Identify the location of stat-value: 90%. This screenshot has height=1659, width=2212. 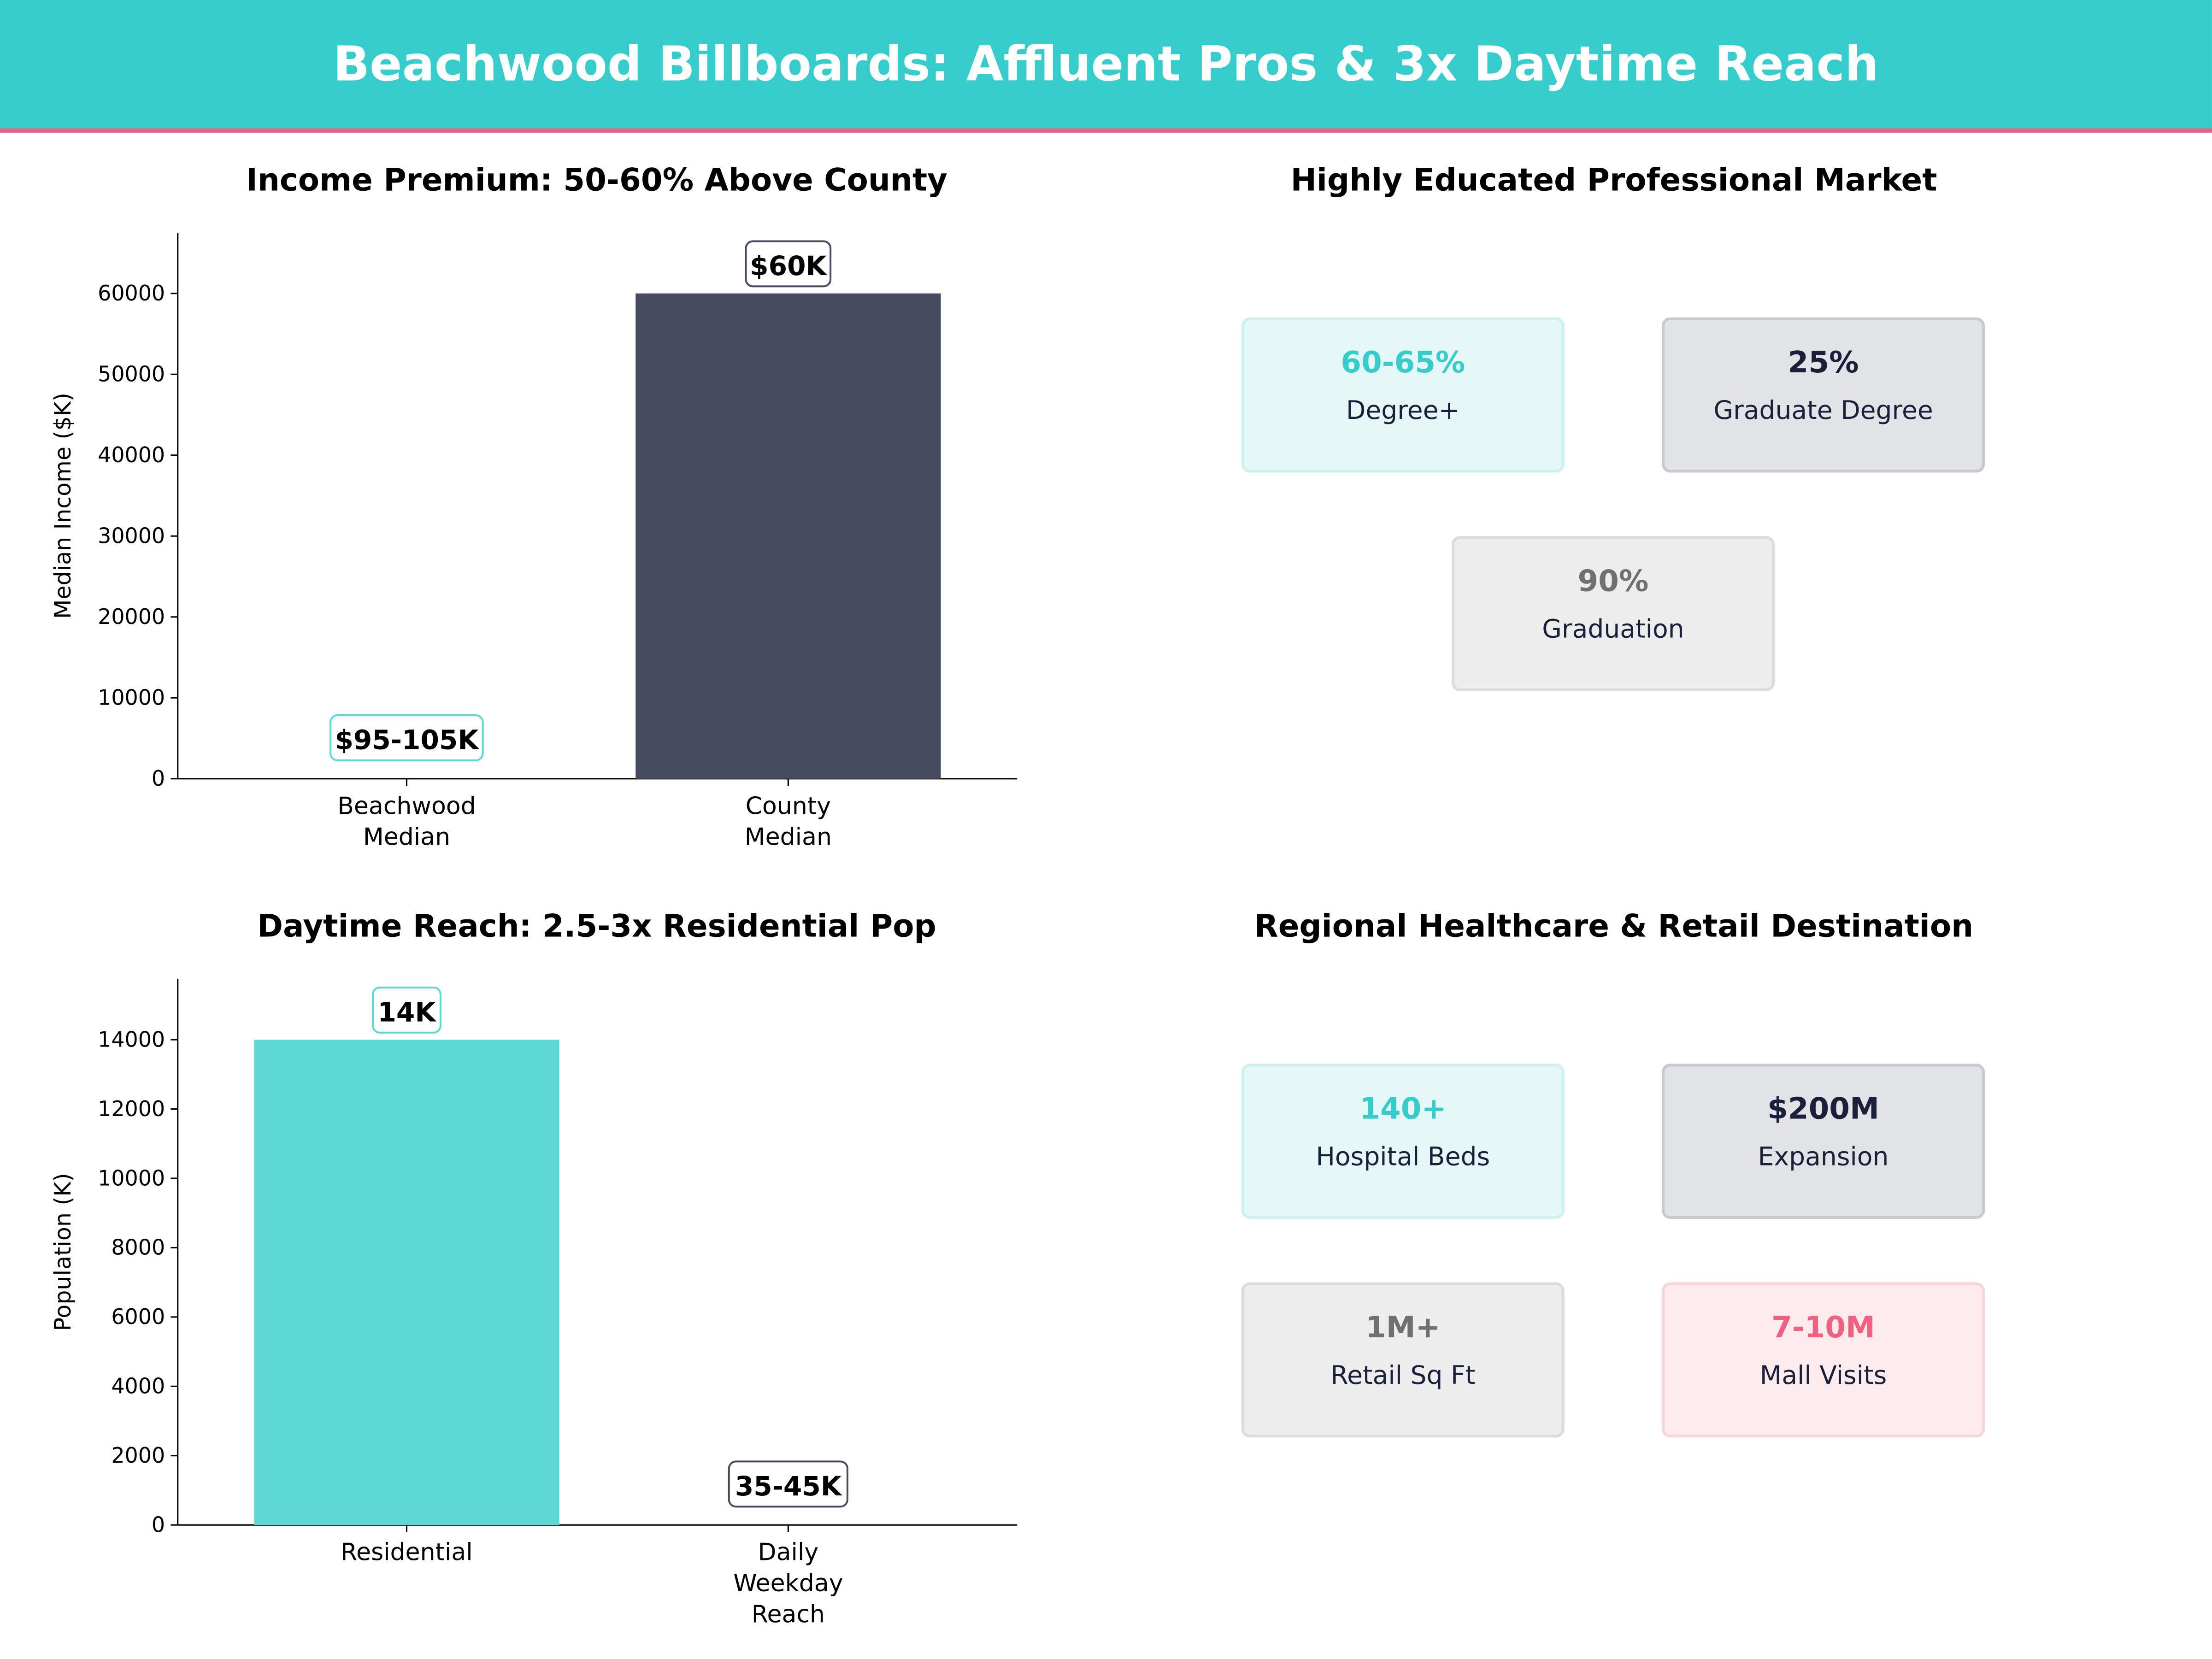
(1613, 581).